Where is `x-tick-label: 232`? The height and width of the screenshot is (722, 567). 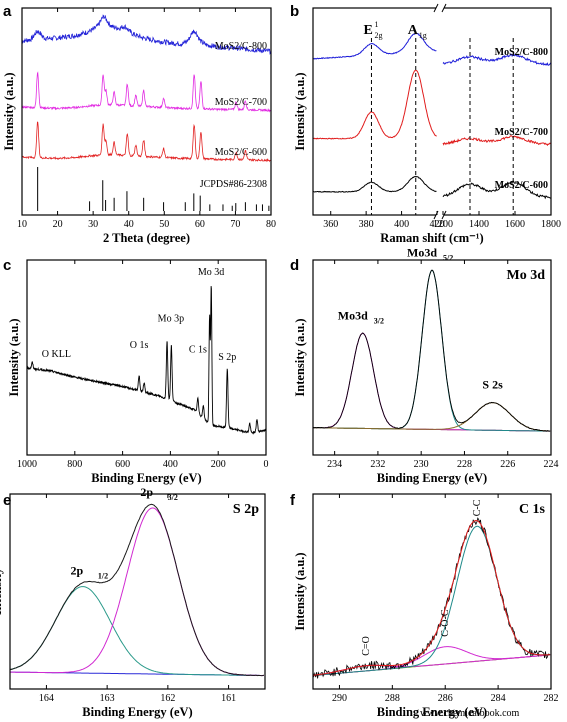
x-tick-label: 232 is located at coordinates (377, 464).